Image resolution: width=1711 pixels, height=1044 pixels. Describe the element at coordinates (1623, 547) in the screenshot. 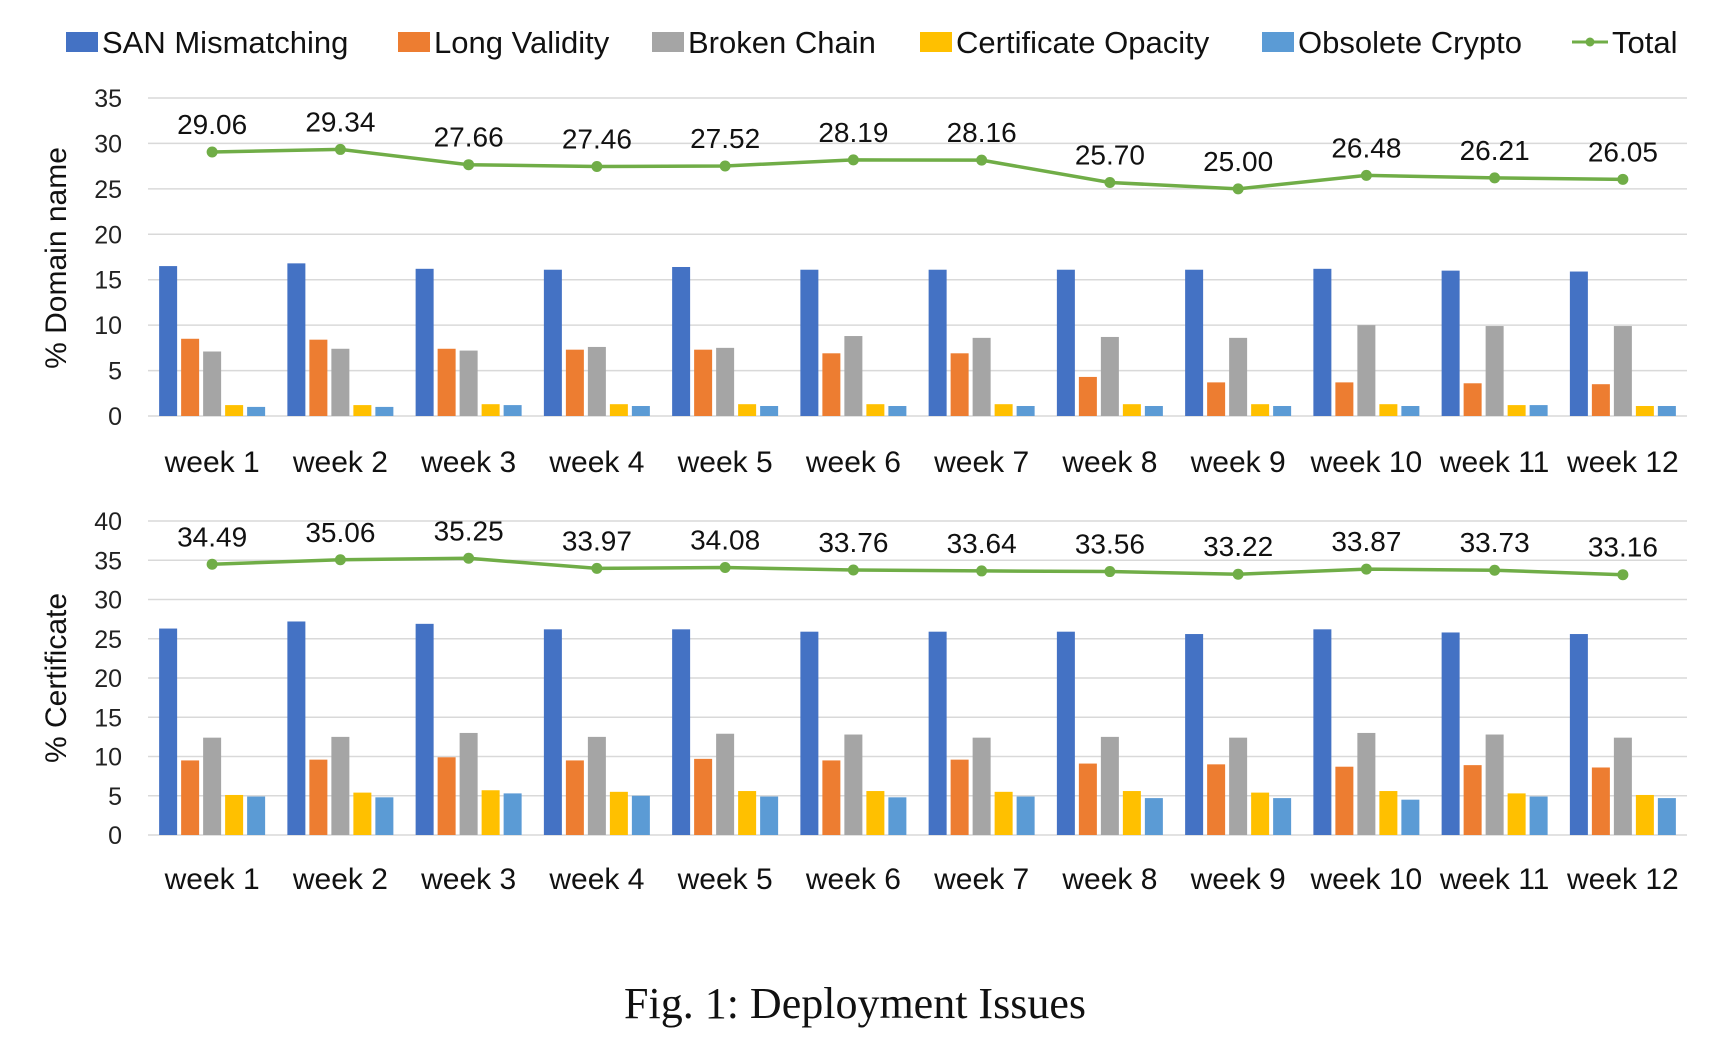

I see `total-data-label: 33.16` at that location.